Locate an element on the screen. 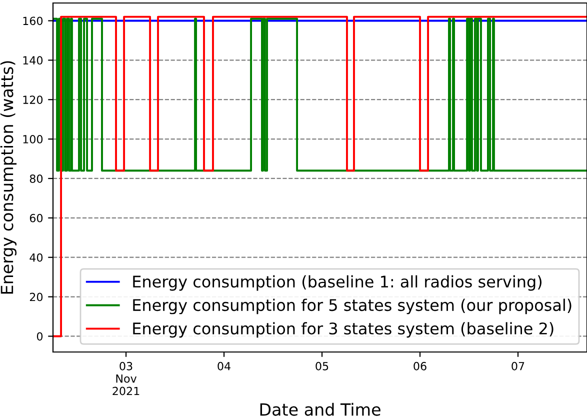 The width and height of the screenshot is (587, 418). x-tick-label: 07 is located at coordinates (518, 366).